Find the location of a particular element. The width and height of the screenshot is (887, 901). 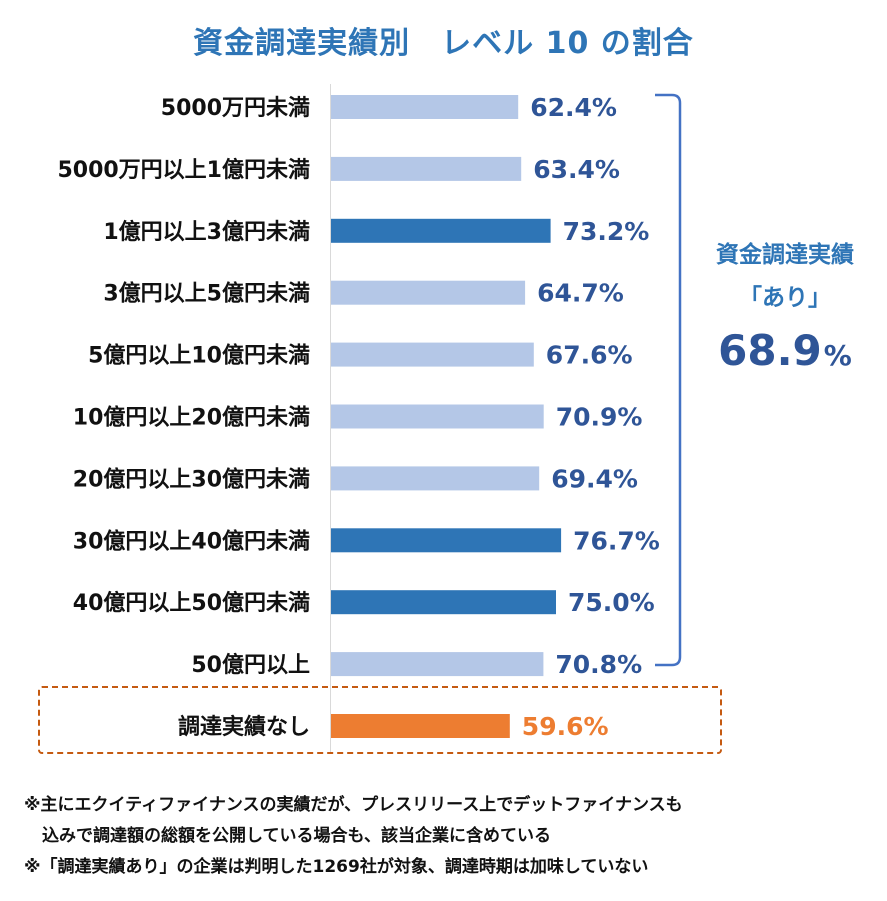

category-label: 調達実績なし is located at coordinates (244, 727).